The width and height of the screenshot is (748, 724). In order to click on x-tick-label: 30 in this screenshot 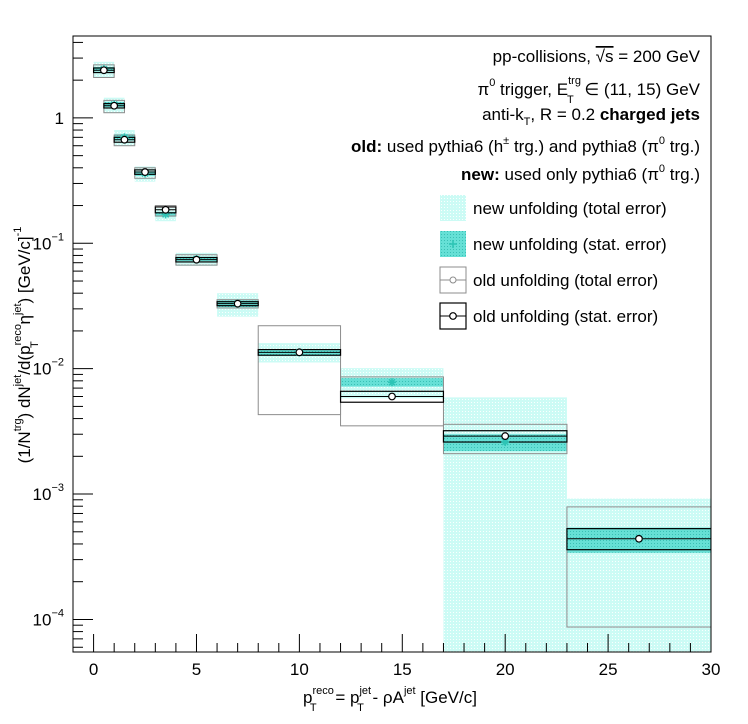, I will do `click(711, 669)`.